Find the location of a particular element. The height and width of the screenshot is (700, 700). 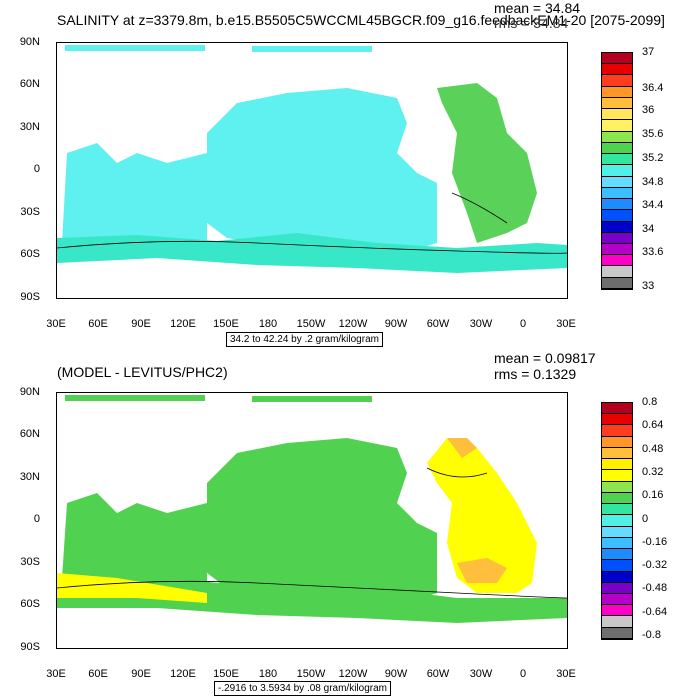

panel1-ytick: 0 is located at coordinates (36, 169).